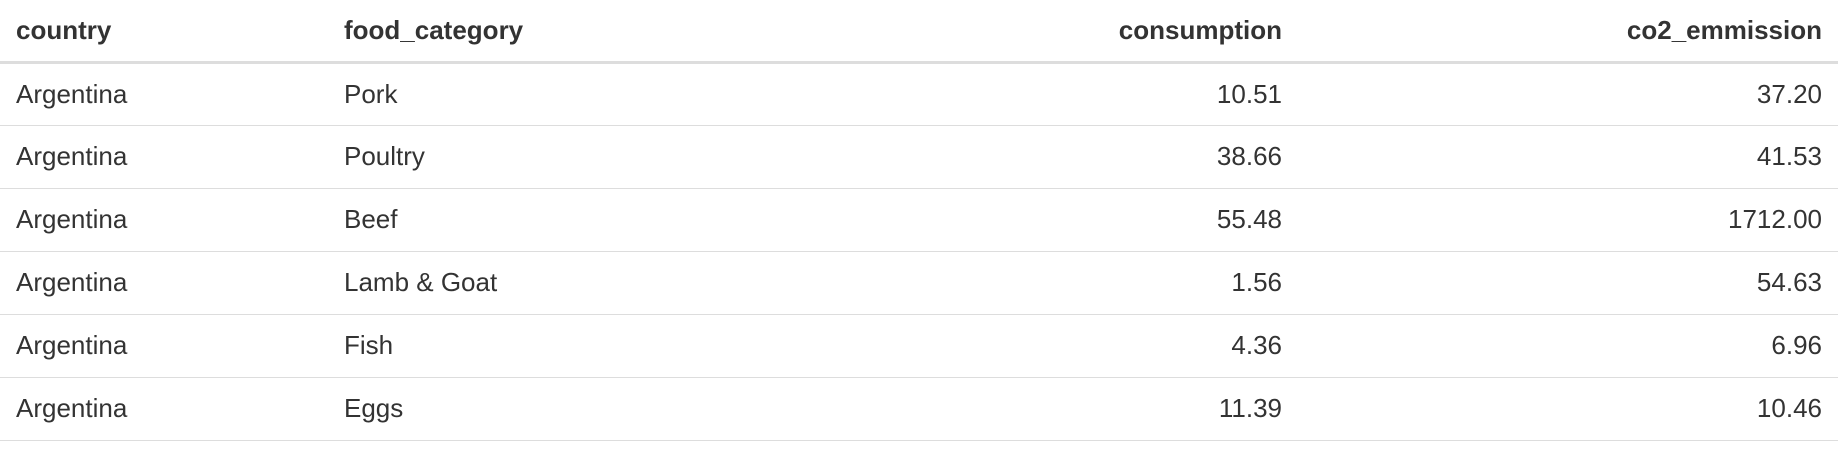  Describe the element at coordinates (568, 283) in the screenshot. I see `cell-food-category: Lamb & Goat` at that location.